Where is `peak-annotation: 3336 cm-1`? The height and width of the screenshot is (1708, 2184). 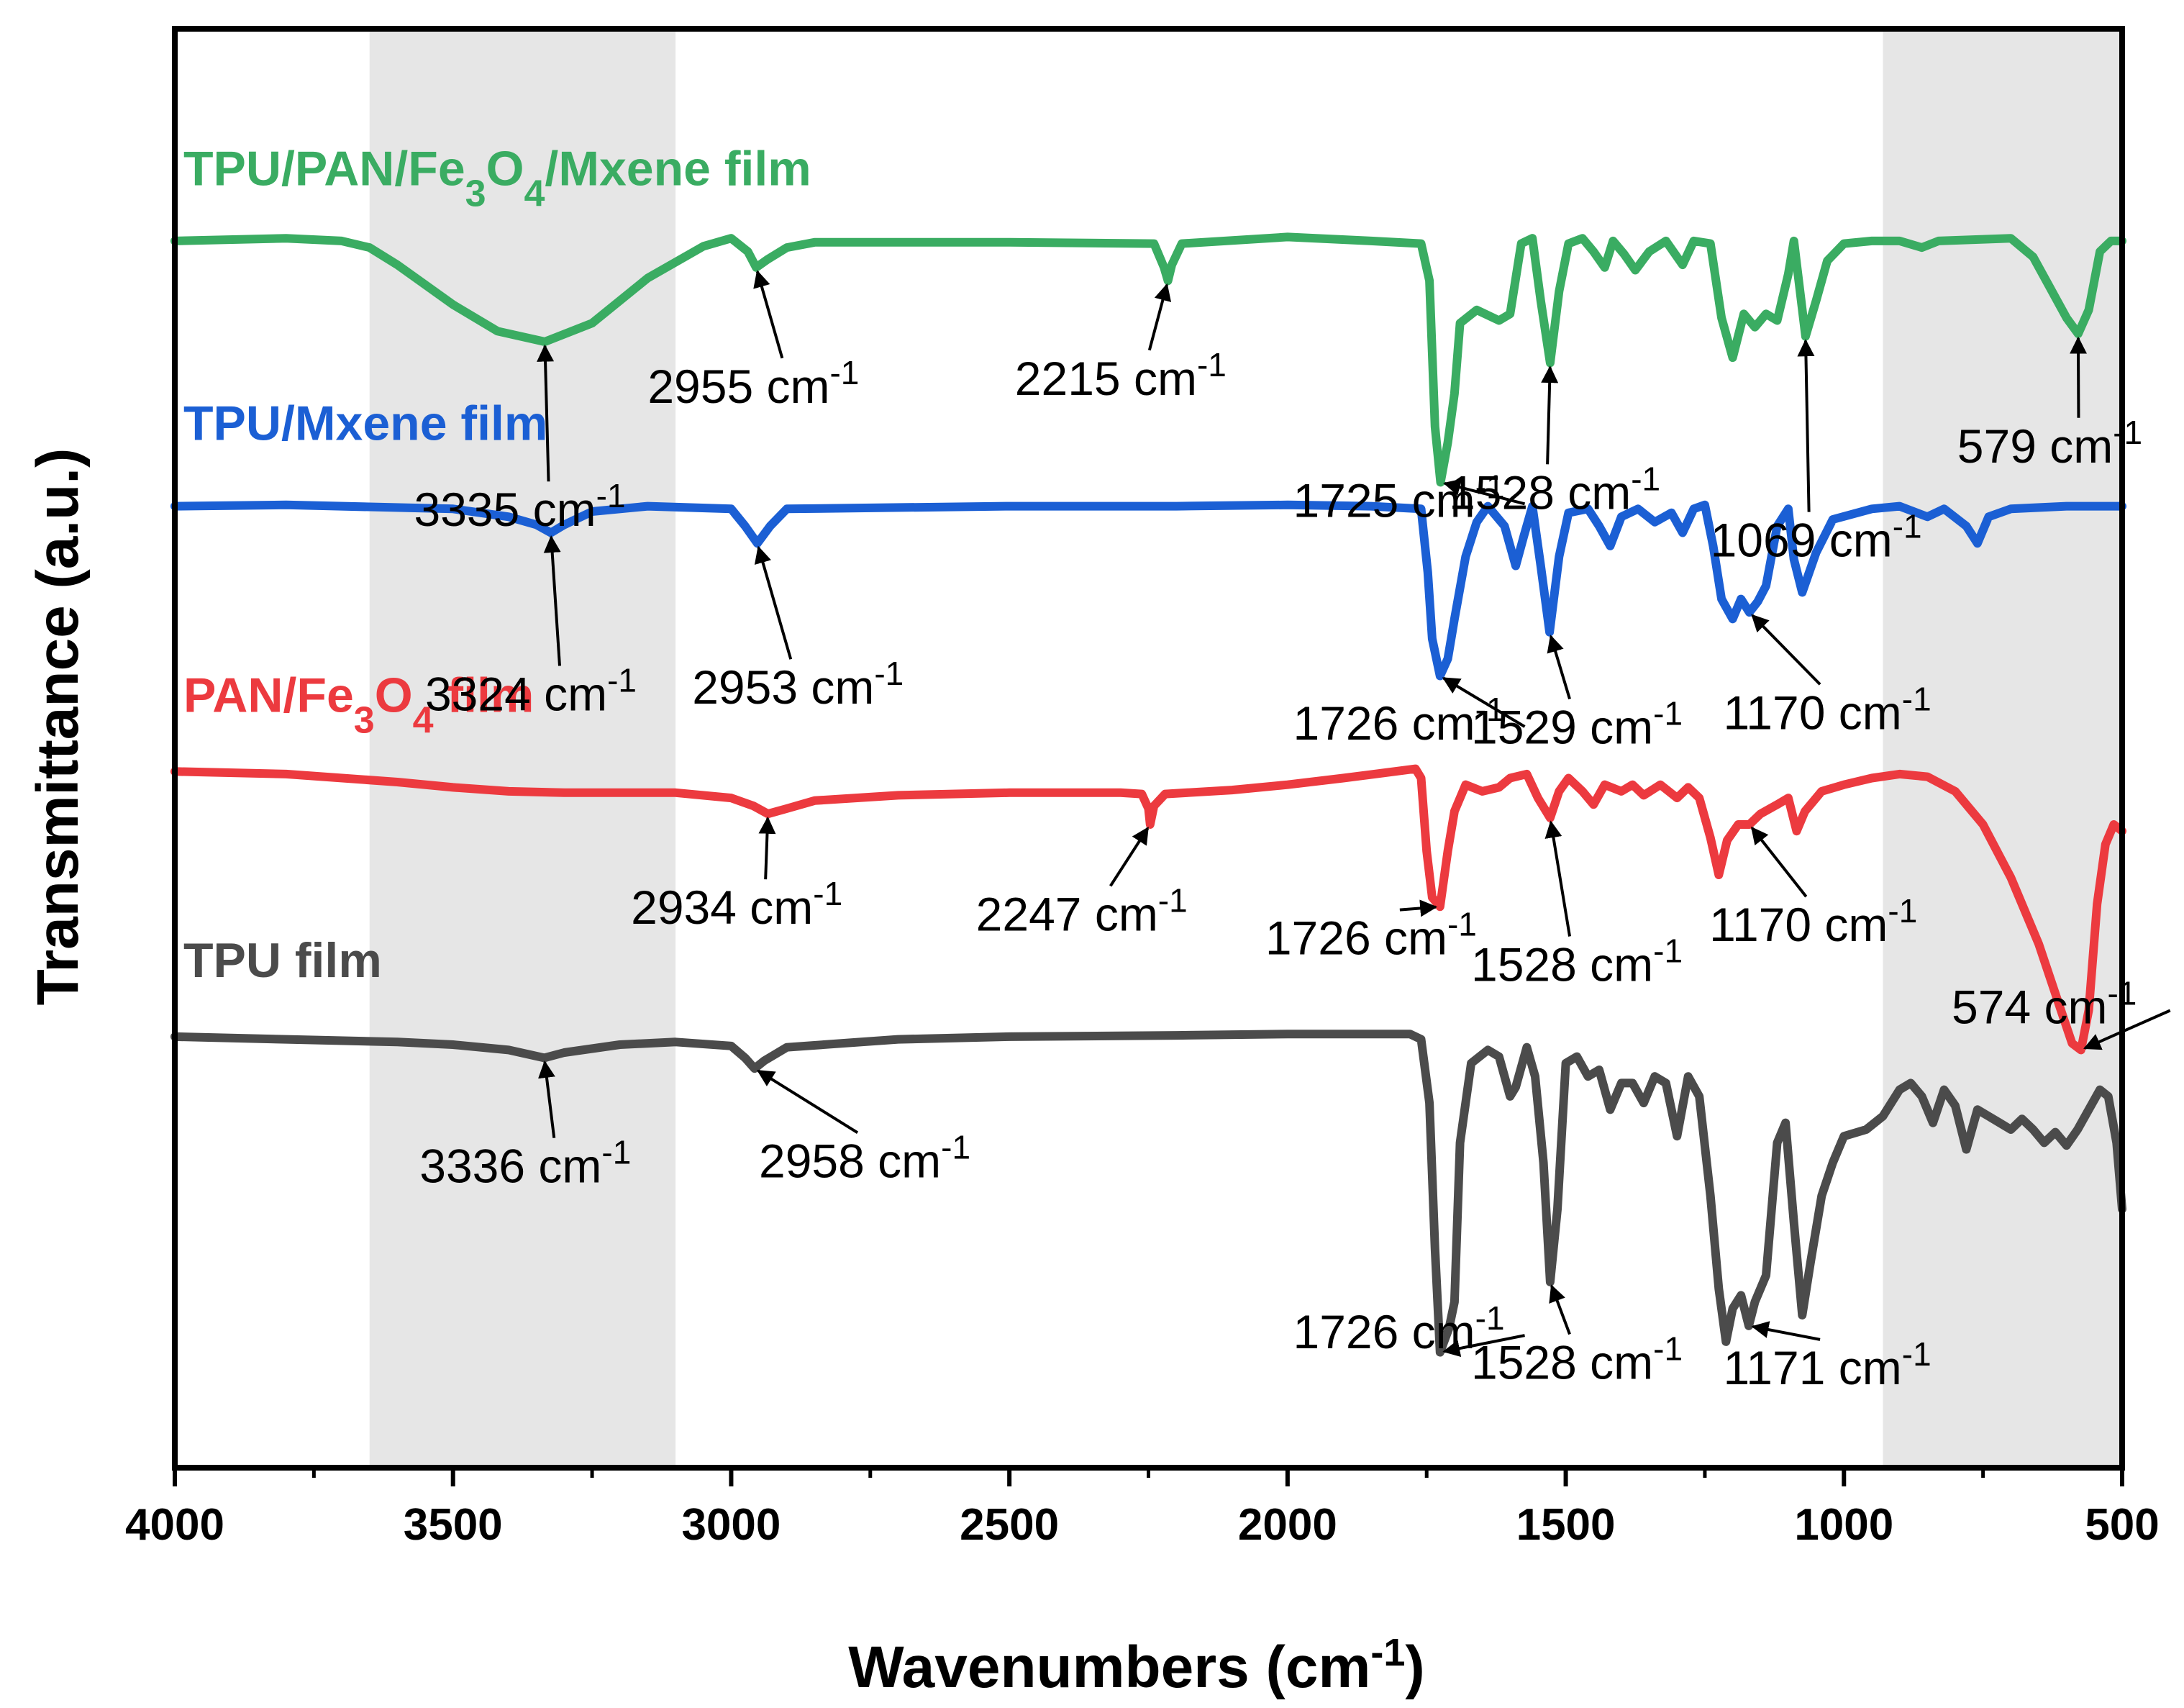
peak-annotation: 3336 cm-1 is located at coordinates (525, 1127).